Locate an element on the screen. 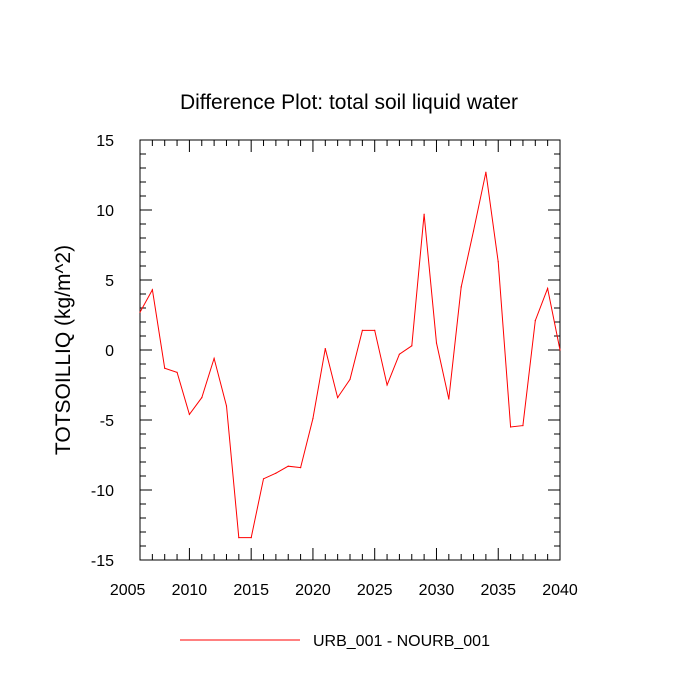  x-tick-label: 2015 is located at coordinates (251, 590).